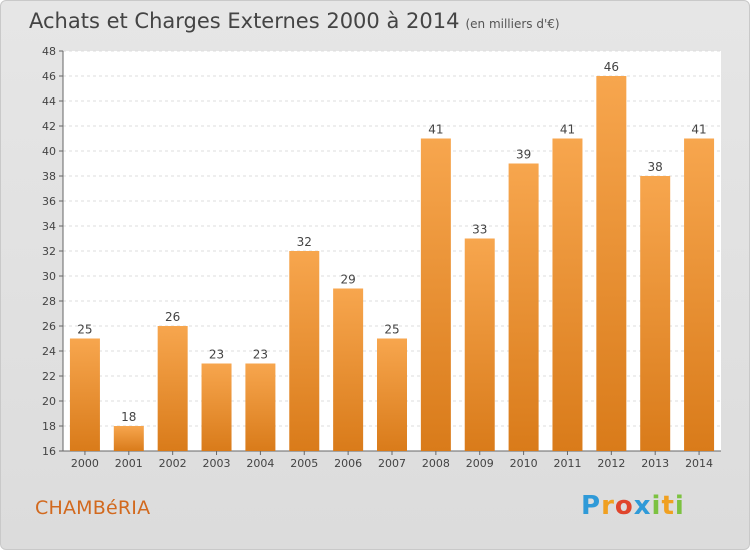 The image size is (750, 550). I want to click on x-tick-label: 2000, so click(85, 463).